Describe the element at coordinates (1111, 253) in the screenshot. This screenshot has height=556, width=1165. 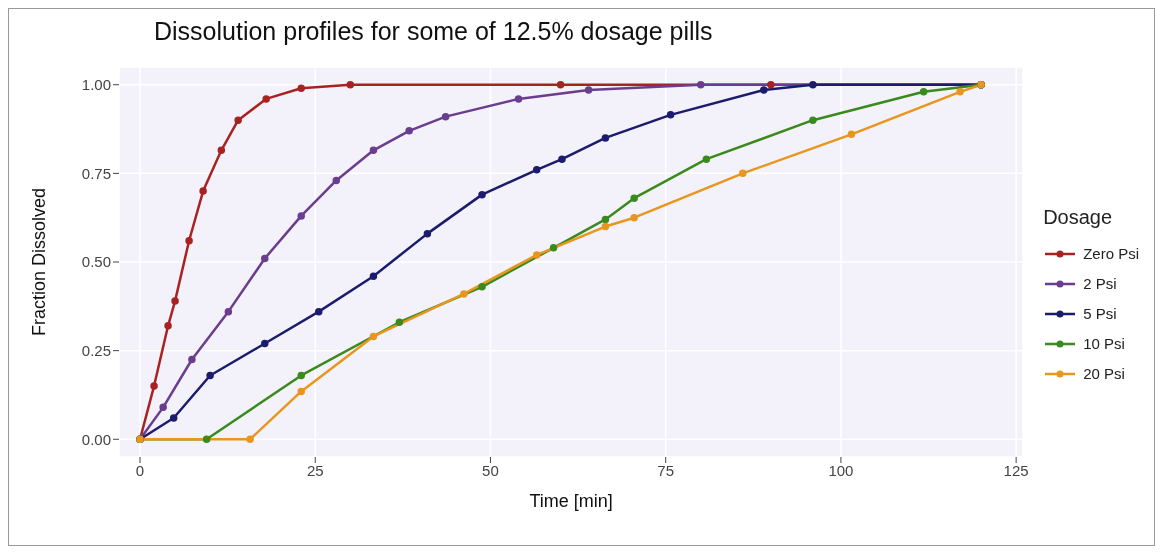
I see `legend-label: Zero Psi` at that location.